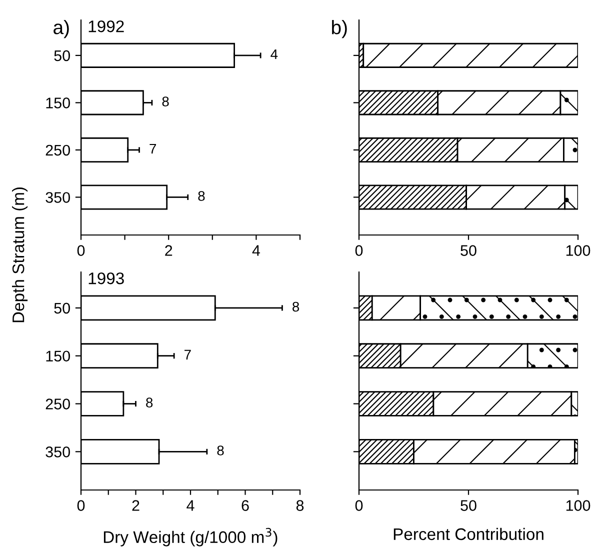 The image size is (595, 550). Describe the element at coordinates (339, 29) in the screenshot. I see `text: b)` at that location.